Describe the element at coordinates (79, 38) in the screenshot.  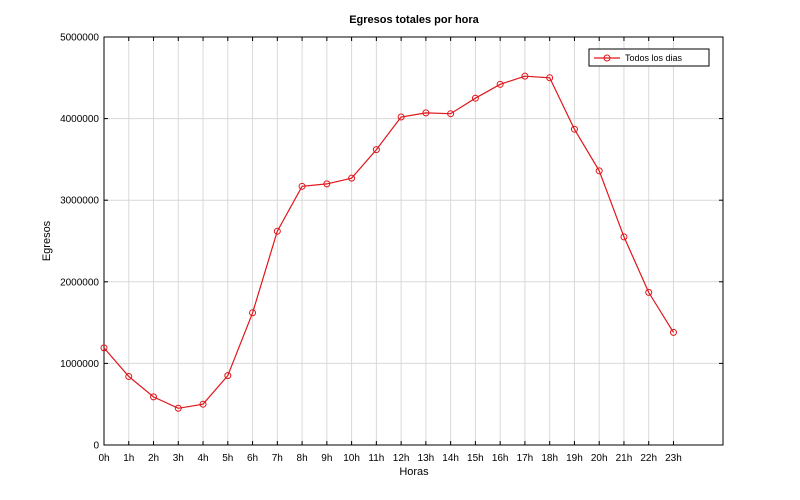
I see `y-tick-label: 5000000` at that location.